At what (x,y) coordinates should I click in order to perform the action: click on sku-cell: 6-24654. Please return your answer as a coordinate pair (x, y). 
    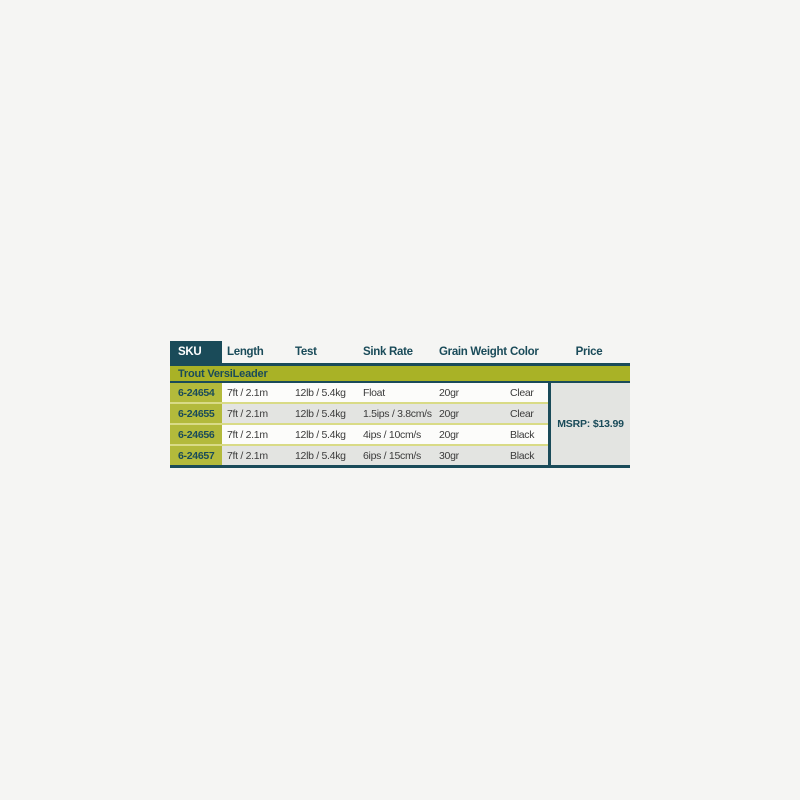
    Looking at the image, I should click on (196, 392).